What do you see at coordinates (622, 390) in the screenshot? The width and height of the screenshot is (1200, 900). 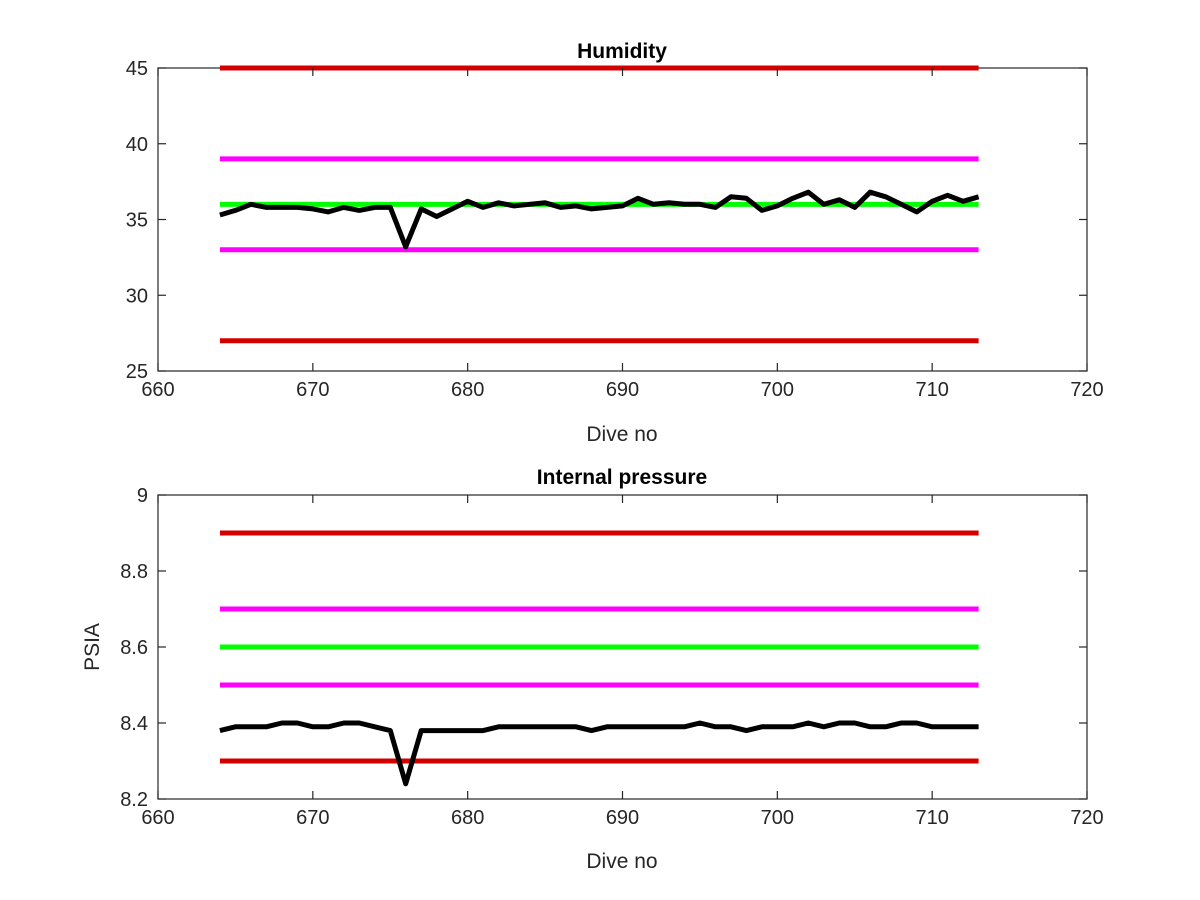 I see `humidity-x-tick-label: 690` at bounding box center [622, 390].